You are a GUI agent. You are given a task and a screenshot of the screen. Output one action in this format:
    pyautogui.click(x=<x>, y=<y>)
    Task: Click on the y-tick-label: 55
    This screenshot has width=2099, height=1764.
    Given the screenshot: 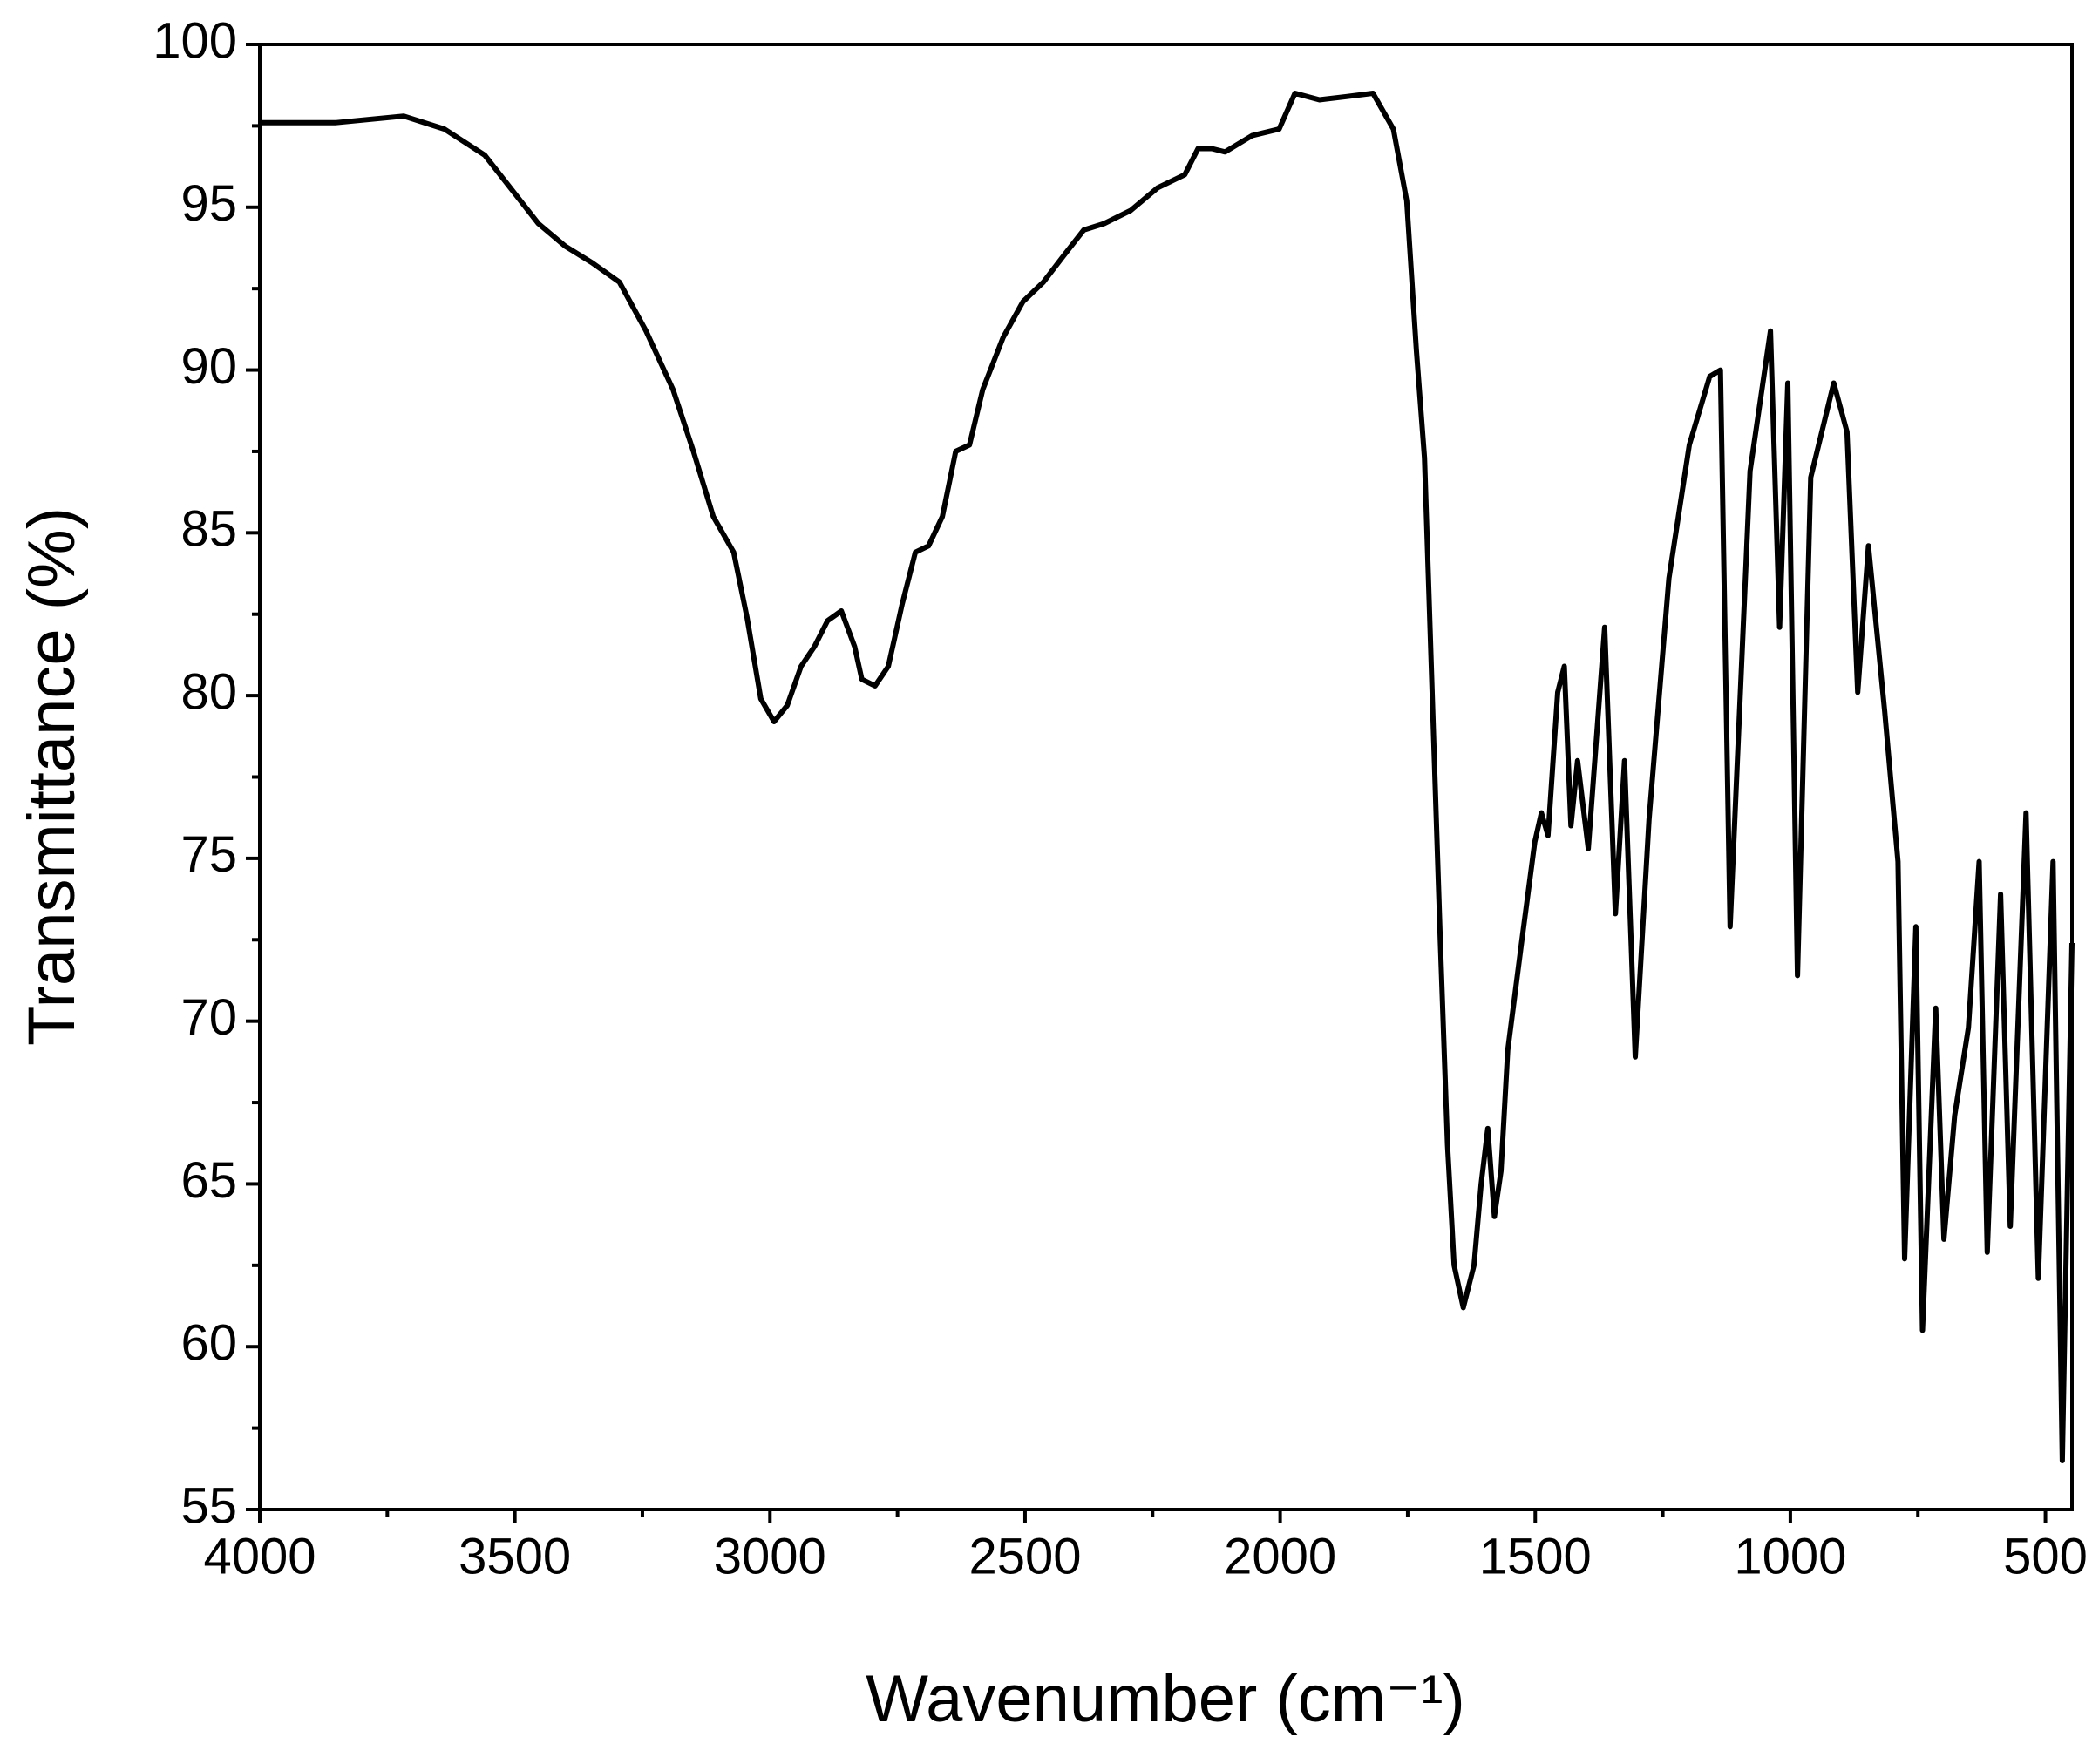 What is the action you would take?
    pyautogui.click(x=208, y=1505)
    